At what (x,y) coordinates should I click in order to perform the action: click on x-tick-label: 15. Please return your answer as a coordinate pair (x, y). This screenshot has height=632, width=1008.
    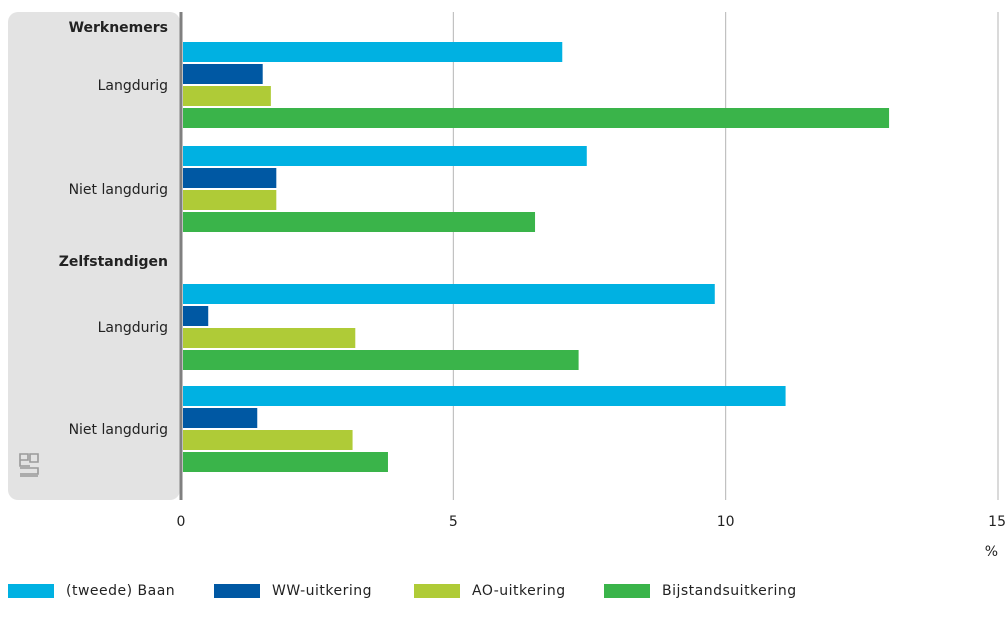
    Looking at the image, I should click on (997, 522).